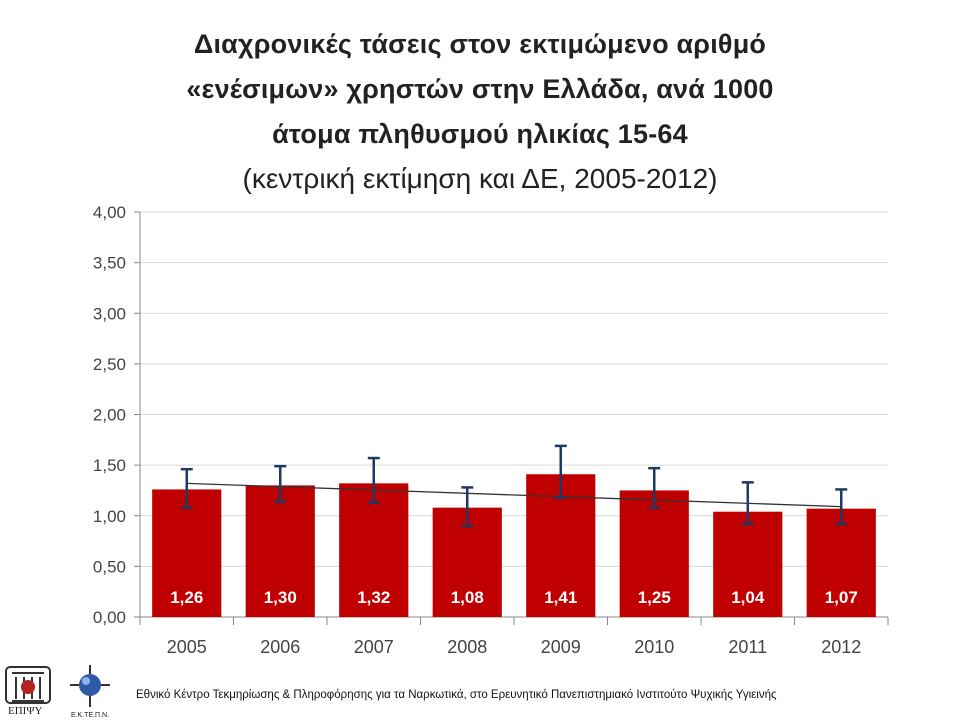  I want to click on y-tick-label: 3,50, so click(109, 263).